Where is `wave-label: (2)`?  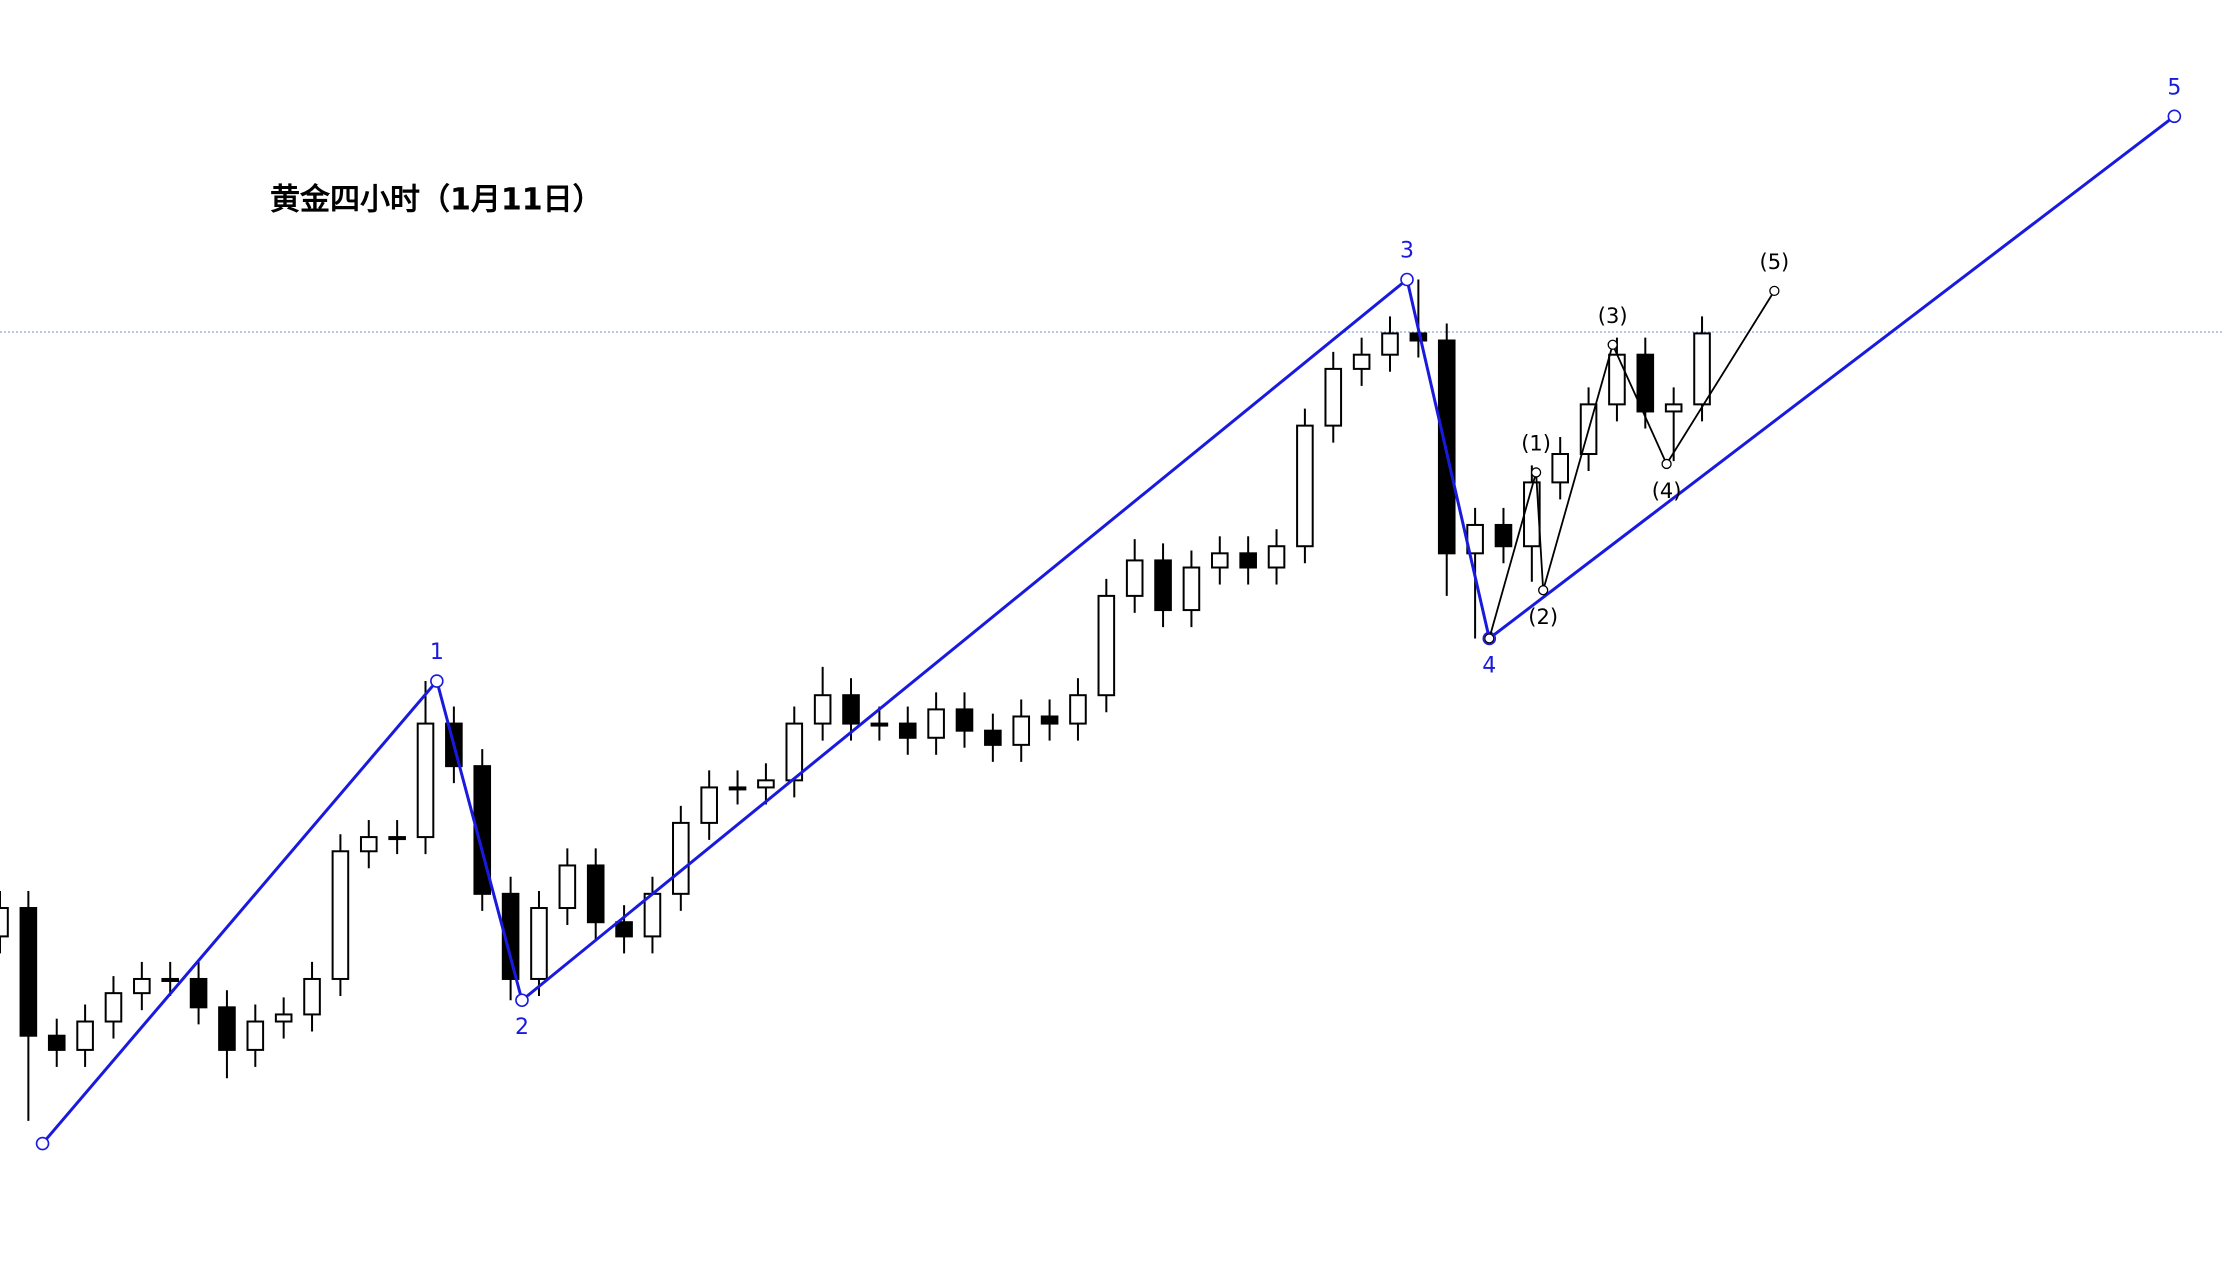 wave-label: (2) is located at coordinates (1543, 617).